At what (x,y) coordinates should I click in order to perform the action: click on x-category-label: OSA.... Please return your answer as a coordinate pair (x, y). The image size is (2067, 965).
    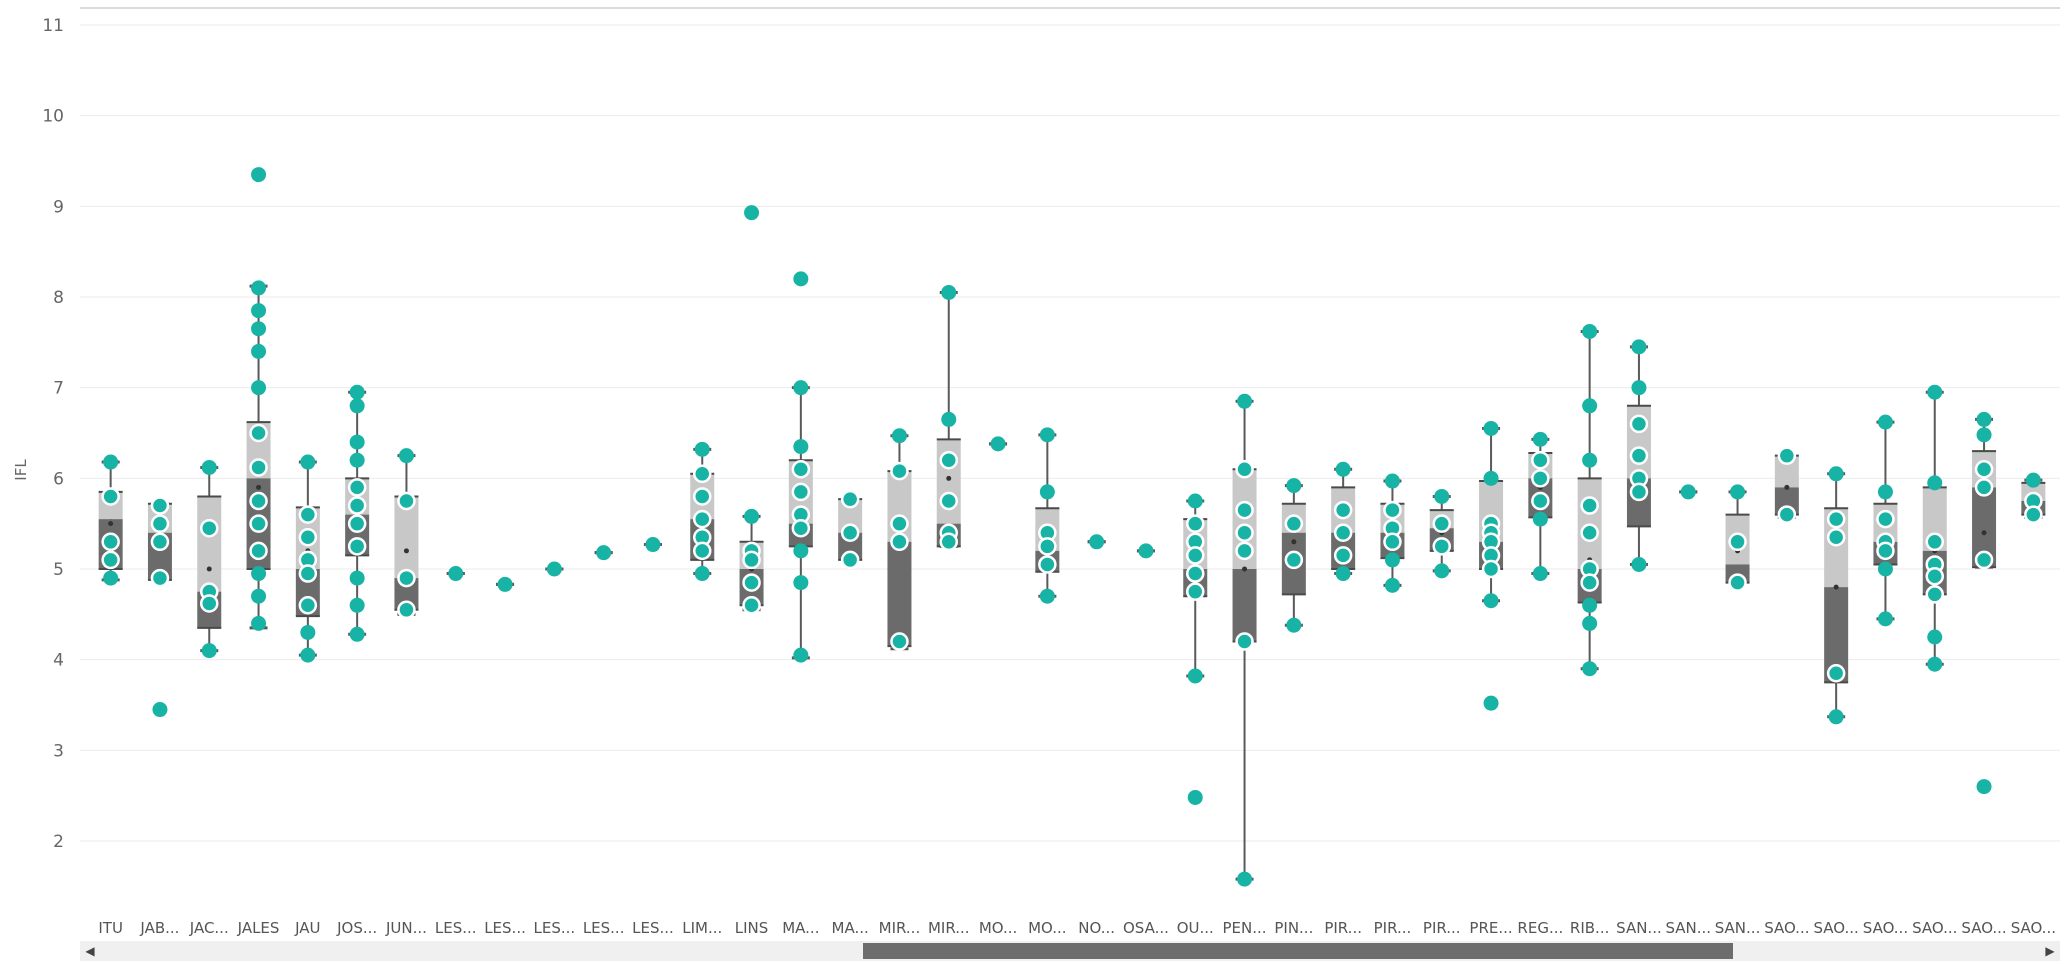
    Looking at the image, I should click on (1146, 928).